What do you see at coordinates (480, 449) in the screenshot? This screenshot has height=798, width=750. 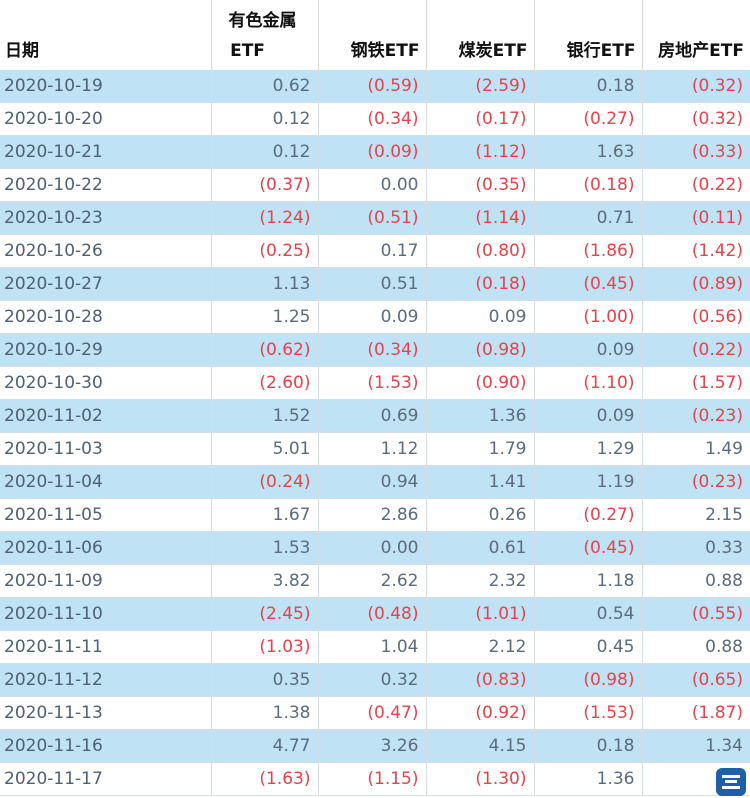 I see `cell-value: 1.79` at bounding box center [480, 449].